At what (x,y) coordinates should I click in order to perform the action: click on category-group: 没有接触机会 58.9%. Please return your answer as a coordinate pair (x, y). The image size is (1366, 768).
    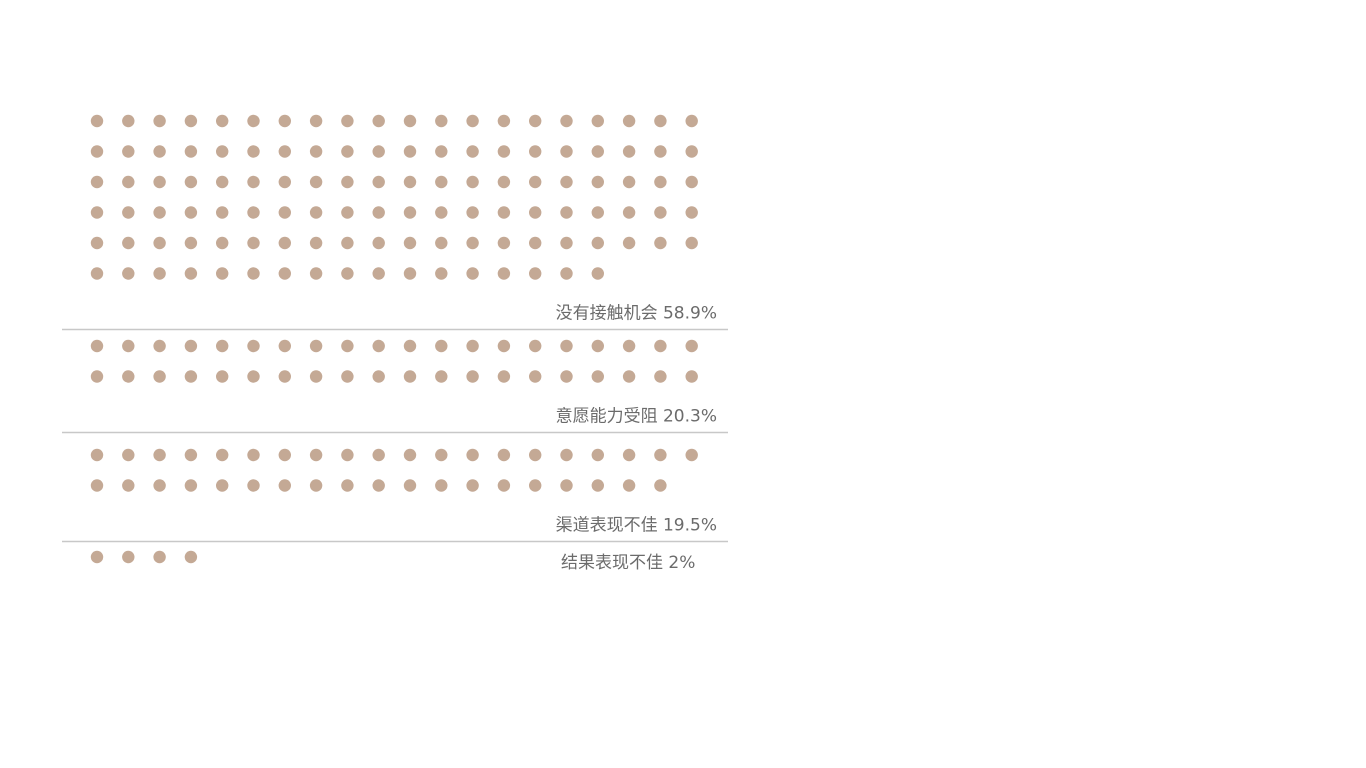
    Looking at the image, I should click on (395, 222).